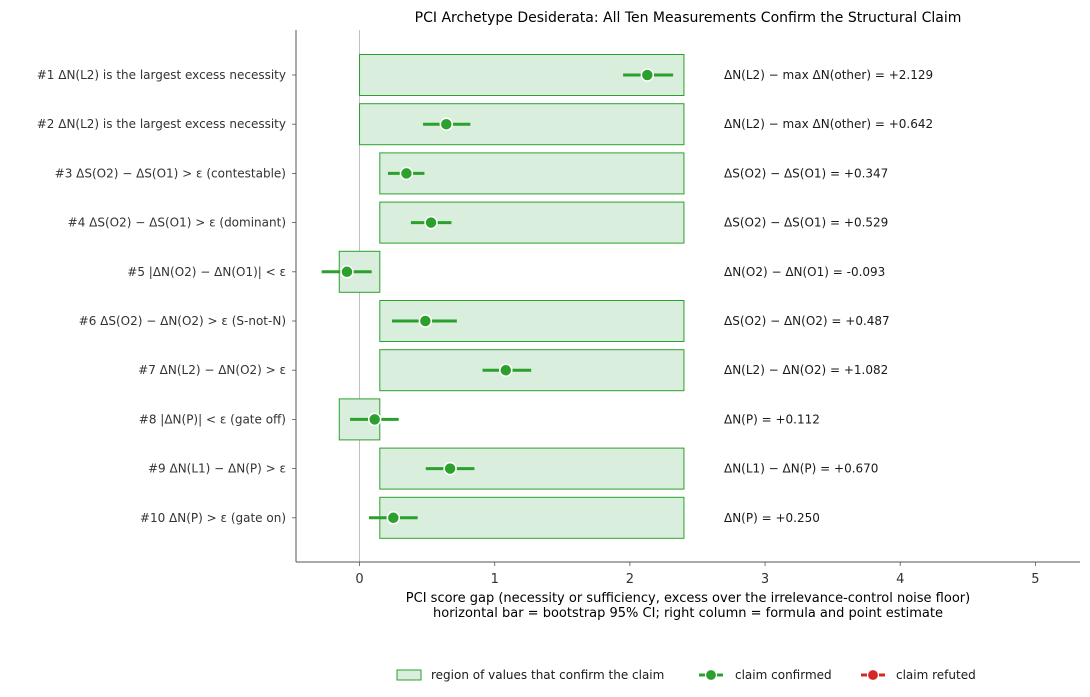 The height and width of the screenshot is (697, 1090). I want to click on row-label: #7 ΔN(L2) − ΔN(O2) > ε, so click(212, 370).